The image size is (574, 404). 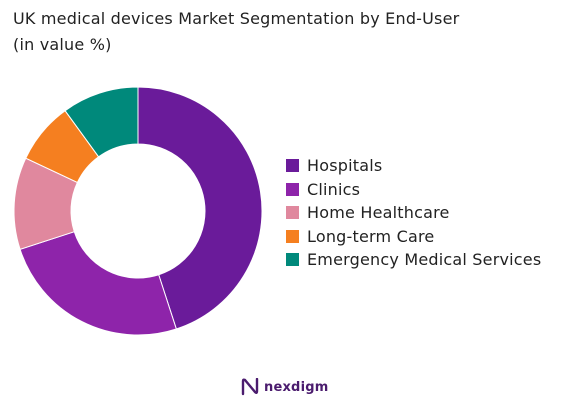 I want to click on legend-label: Home Healthcare, so click(x=378, y=213).